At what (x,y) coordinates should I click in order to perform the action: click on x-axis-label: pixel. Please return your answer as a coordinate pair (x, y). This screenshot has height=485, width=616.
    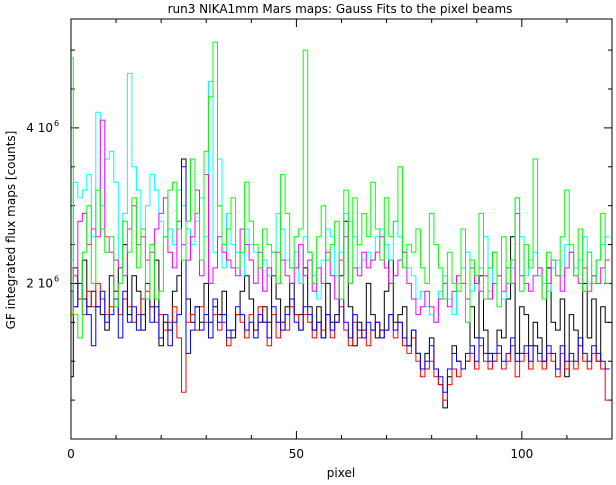
    Looking at the image, I should click on (341, 473).